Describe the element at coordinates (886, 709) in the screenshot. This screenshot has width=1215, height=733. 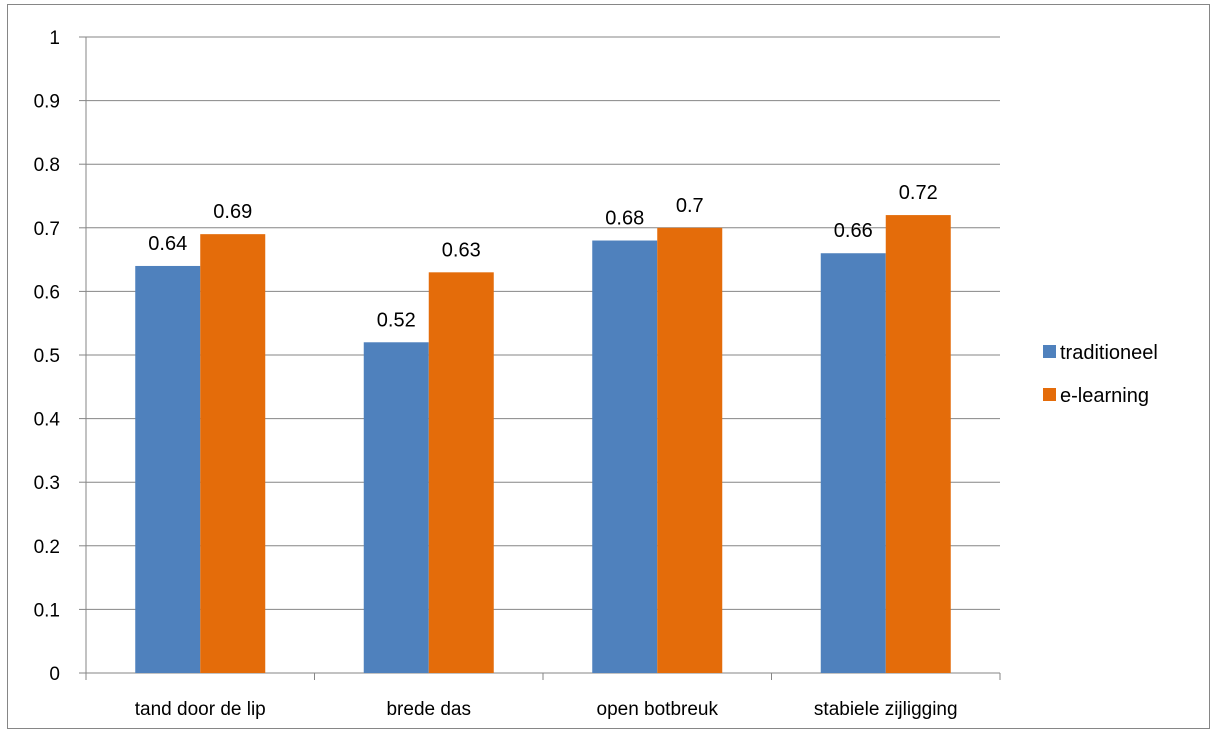
I see `x-tick-label: stabiele zijligging` at that location.